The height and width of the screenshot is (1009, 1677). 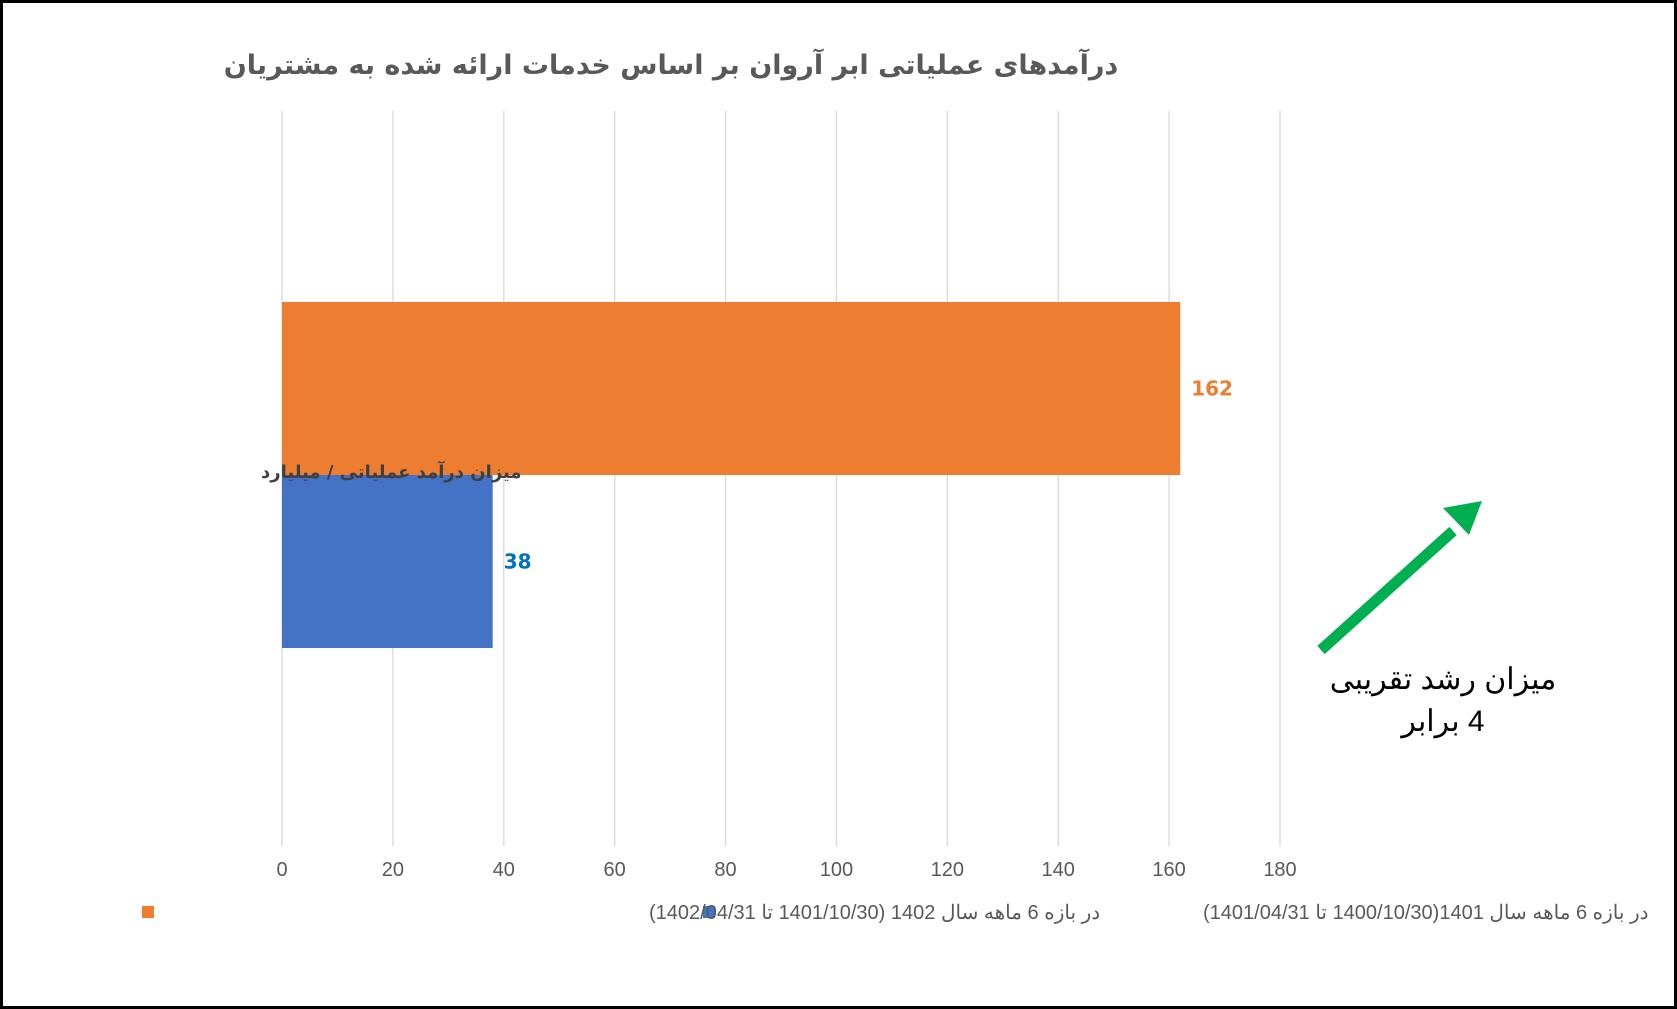 What do you see at coordinates (1279, 870) in the screenshot?
I see `x-tick-label: 180` at bounding box center [1279, 870].